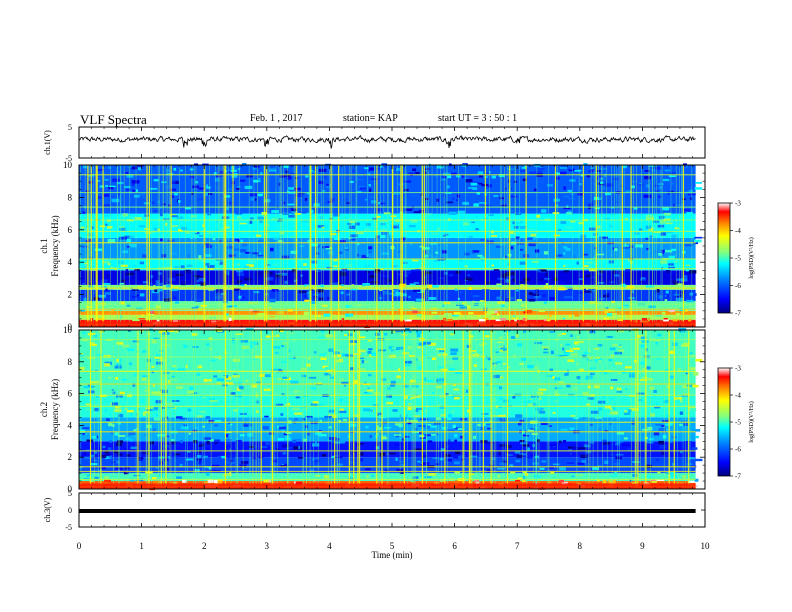 Image resolution: width=792 pixels, height=612 pixels. Describe the element at coordinates (70, 425) in the screenshot. I see `ch2-spectrogram-ytick-label: 4` at that location.